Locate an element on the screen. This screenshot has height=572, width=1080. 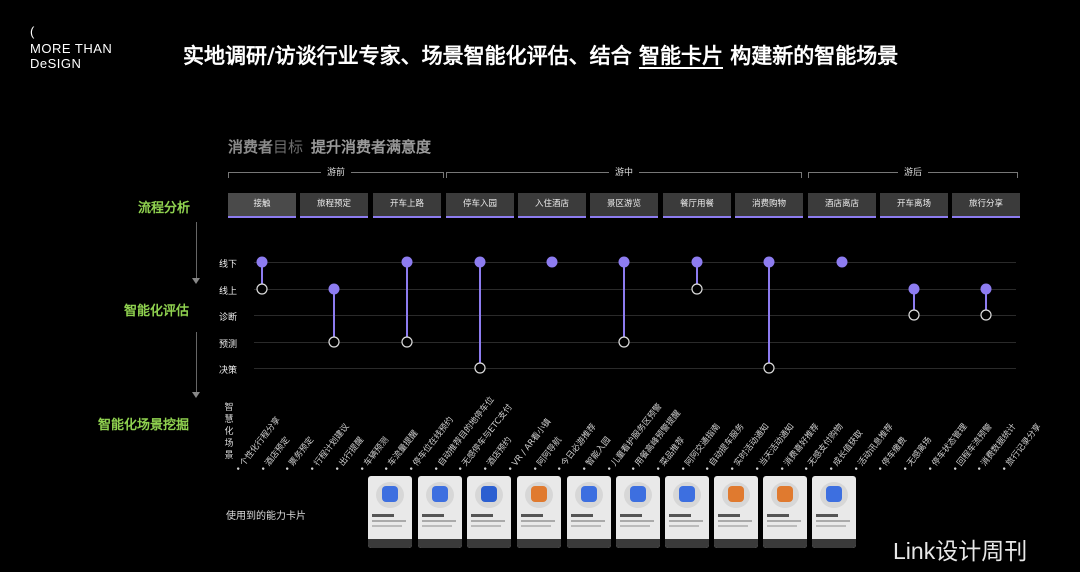
title-smart-card: 智能卡片 is located at coordinates (680, 56).